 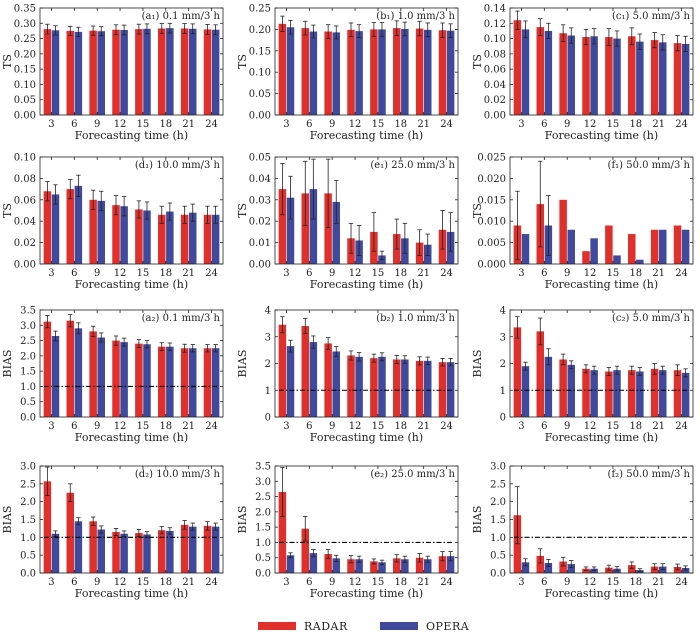 What do you see at coordinates (366, 593) in the screenshot?
I see `xaxis-label-e2: Forecasting time (h)` at bounding box center [366, 593].